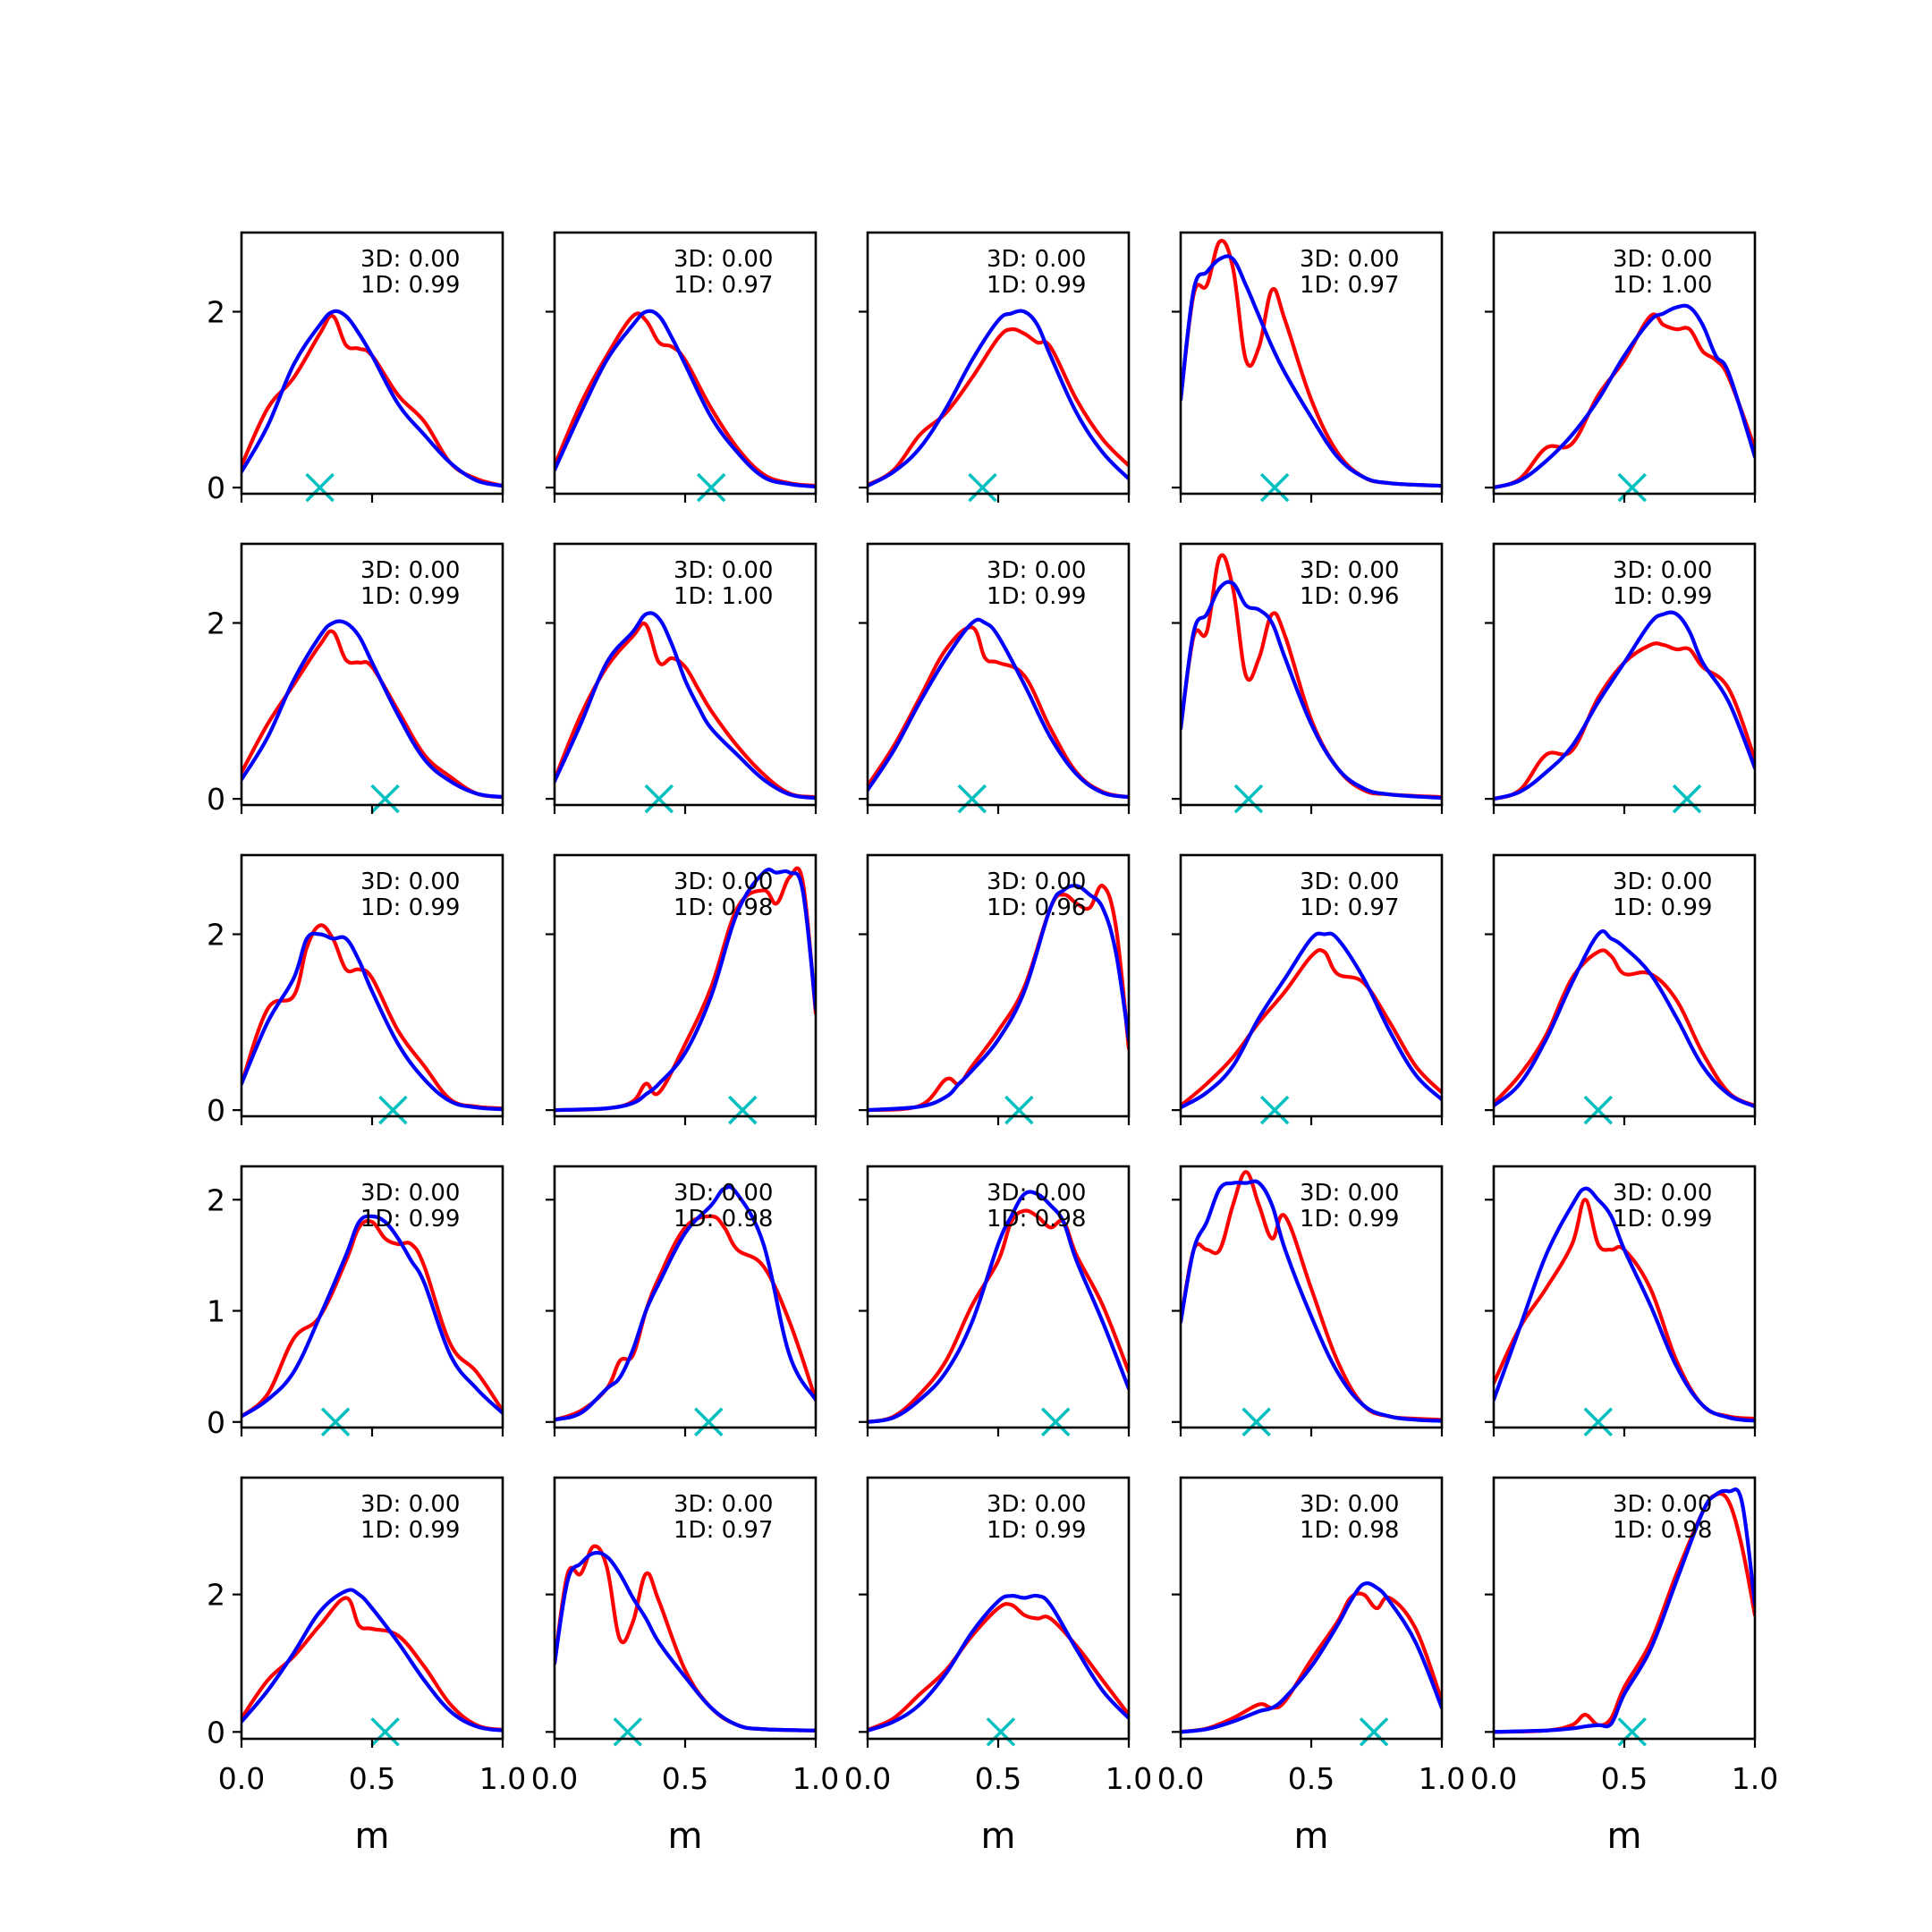 Image resolution: width=1932 pixels, height=1932 pixels. What do you see at coordinates (216, 1311) in the screenshot?
I see `y-tick-label: 1` at bounding box center [216, 1311].